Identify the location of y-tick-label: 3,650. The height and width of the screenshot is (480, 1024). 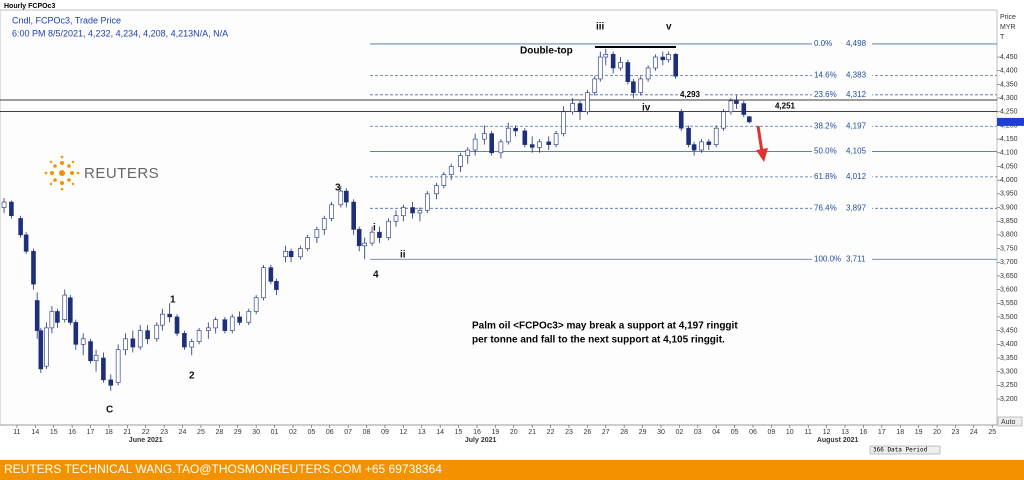
(1009, 276).